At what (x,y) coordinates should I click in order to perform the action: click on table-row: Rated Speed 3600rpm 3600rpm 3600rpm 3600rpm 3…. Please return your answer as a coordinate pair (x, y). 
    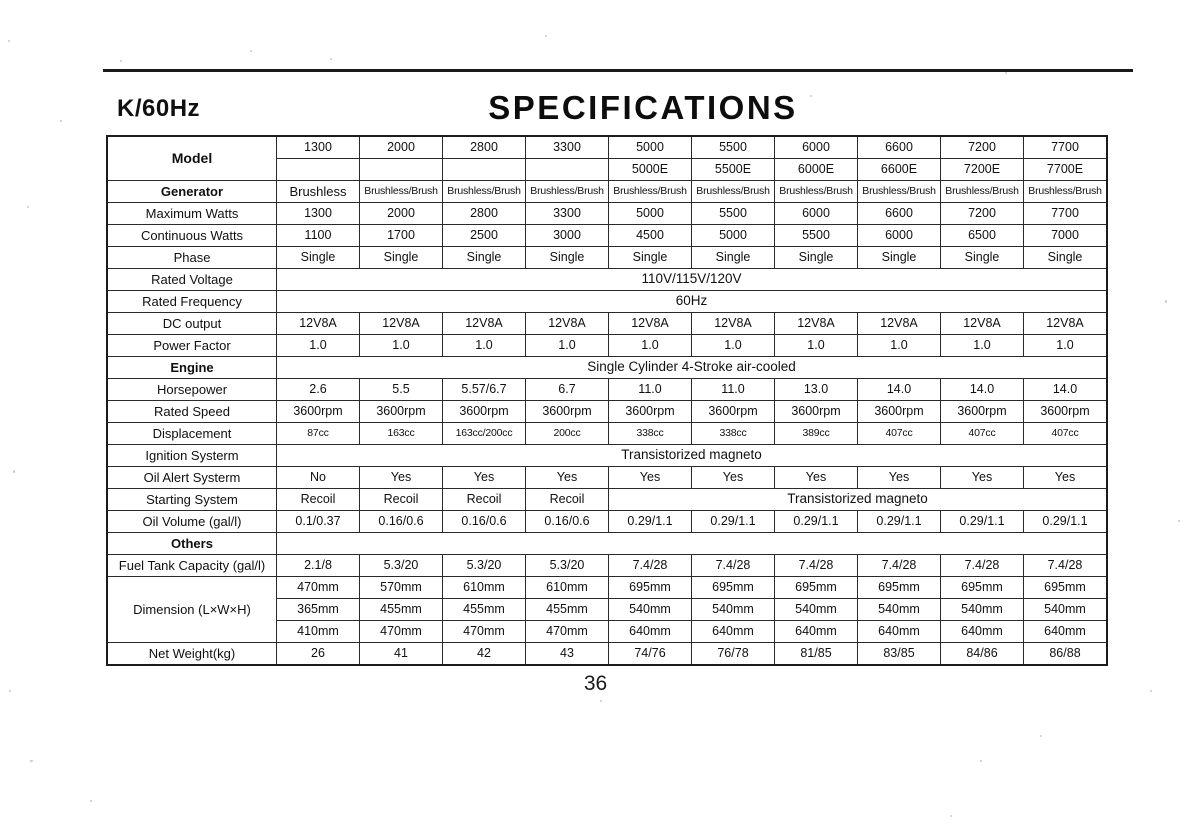
    Looking at the image, I should click on (607, 411).